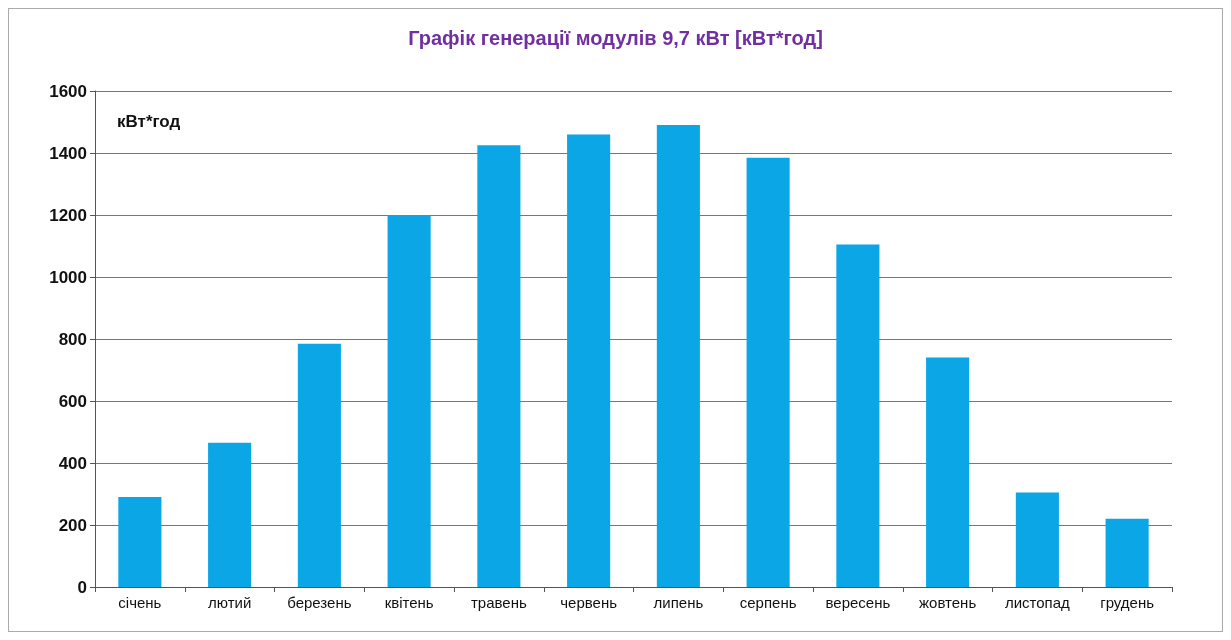  I want to click on x-tick-label: травень, so click(498, 602).